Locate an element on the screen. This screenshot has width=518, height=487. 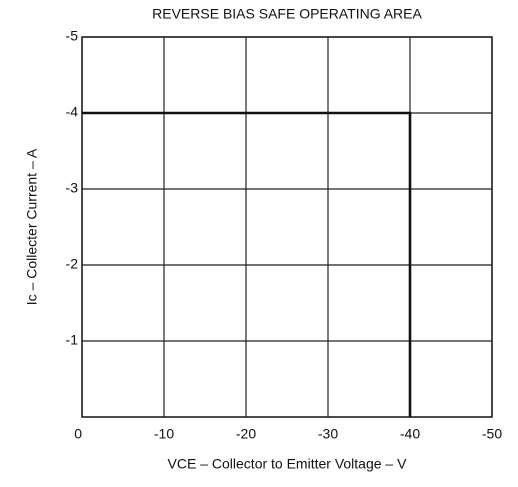
y-tick-label: -5 is located at coordinates (72, 36).